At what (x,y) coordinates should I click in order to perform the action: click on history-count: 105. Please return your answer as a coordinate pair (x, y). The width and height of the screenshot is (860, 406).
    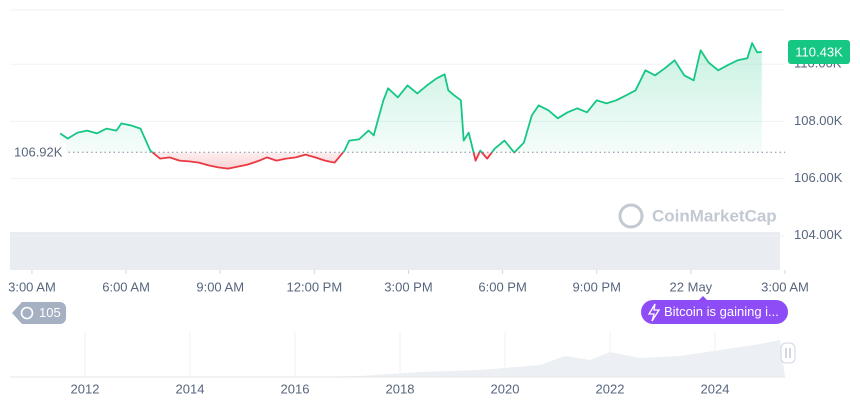
    Looking at the image, I should click on (50, 312).